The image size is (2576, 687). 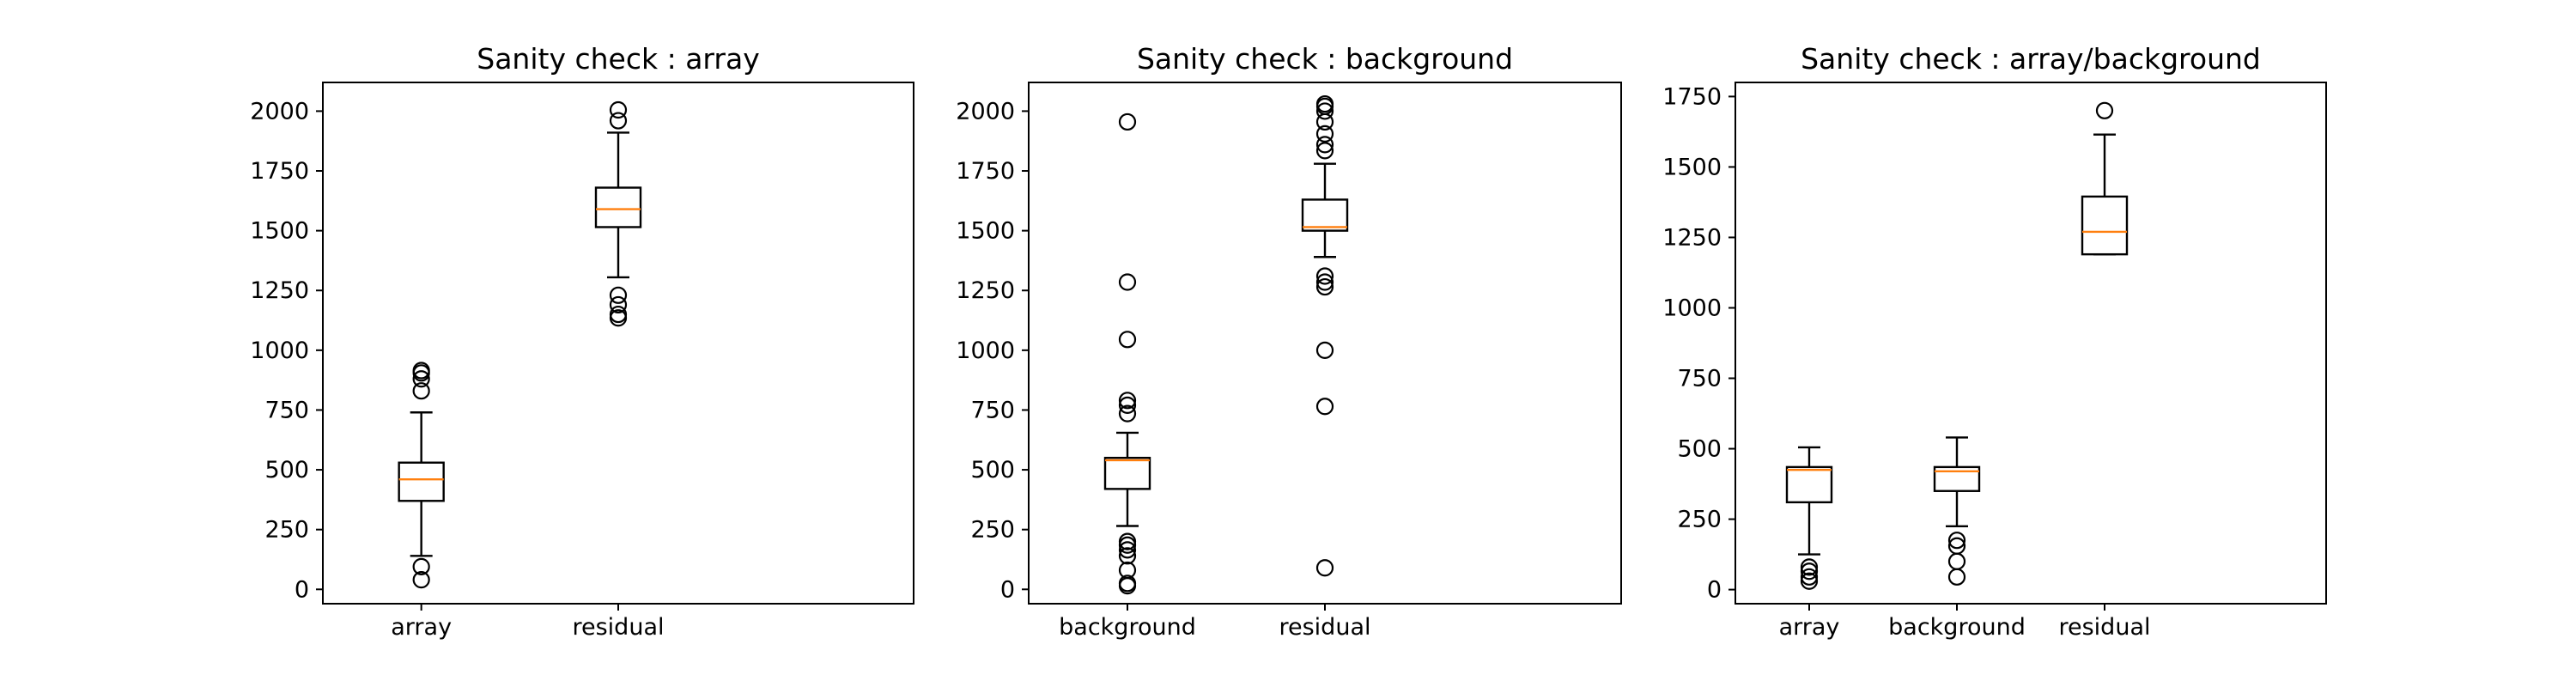 What do you see at coordinates (2031, 59) in the screenshot?
I see `panel-title: Sanity check : array/background` at bounding box center [2031, 59].